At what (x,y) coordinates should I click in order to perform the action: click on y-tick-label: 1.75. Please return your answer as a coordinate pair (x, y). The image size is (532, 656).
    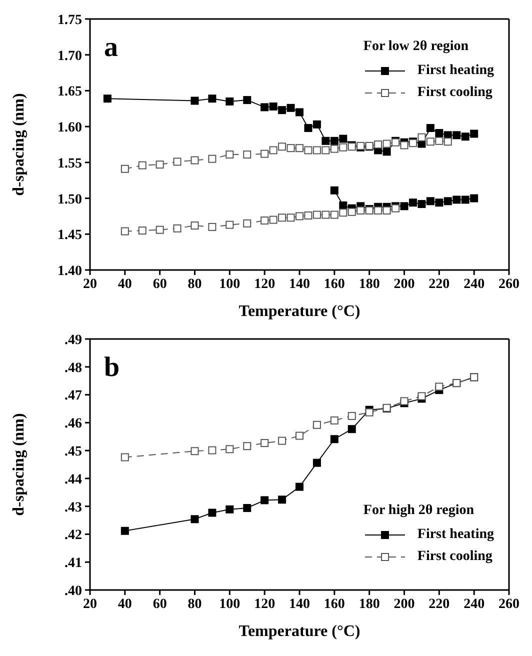
    Looking at the image, I should click on (70, 20).